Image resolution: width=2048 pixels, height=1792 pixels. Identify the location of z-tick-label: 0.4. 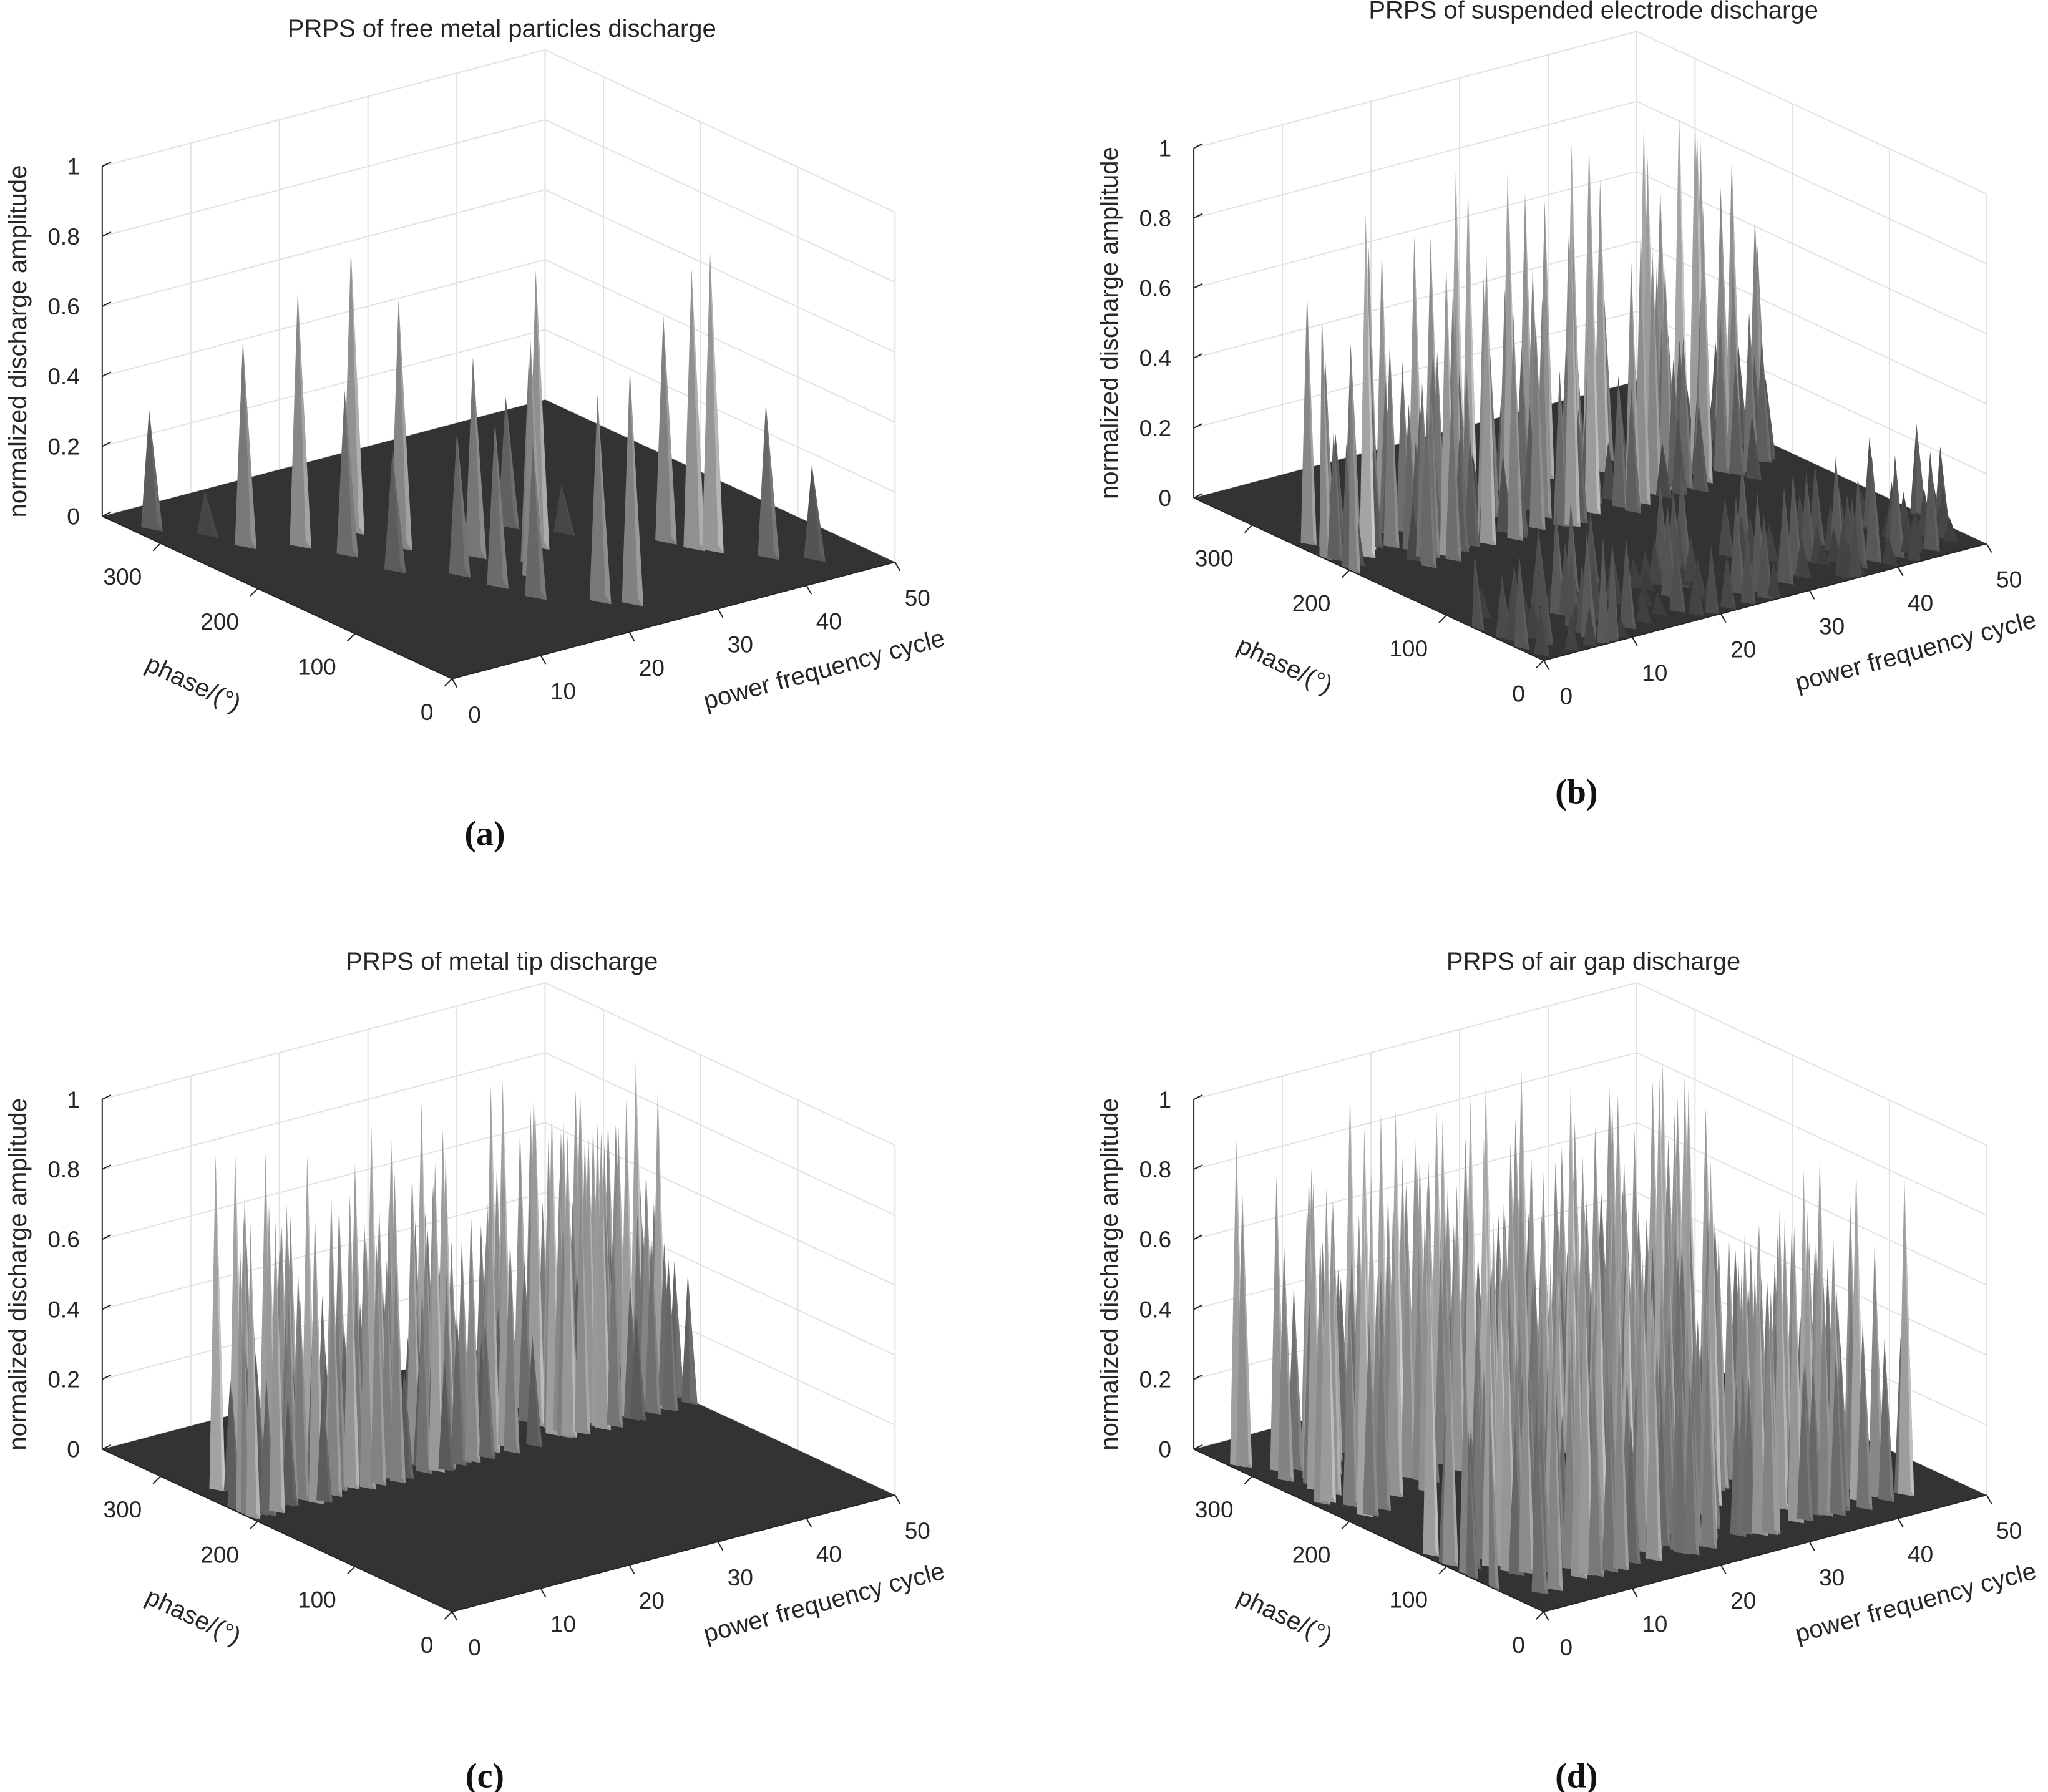
(63, 1309).